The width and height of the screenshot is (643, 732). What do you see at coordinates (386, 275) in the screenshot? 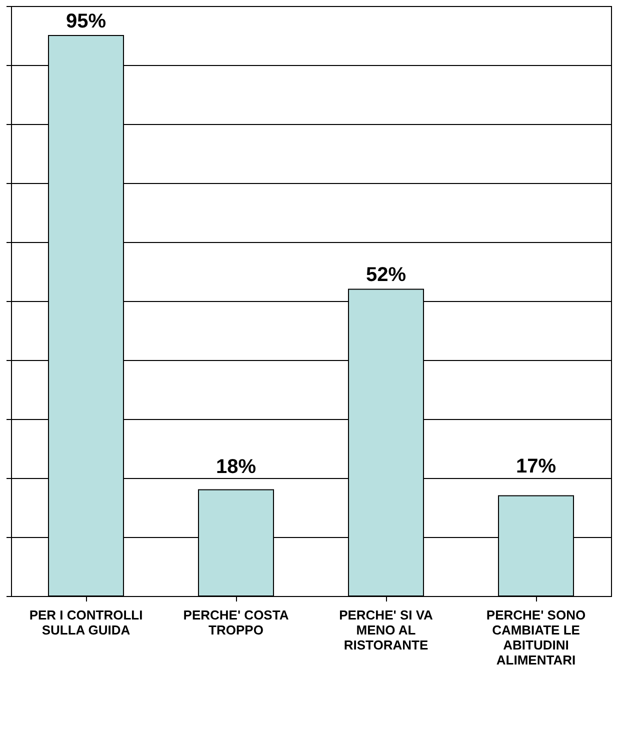
I see `data-label: 52%` at bounding box center [386, 275].